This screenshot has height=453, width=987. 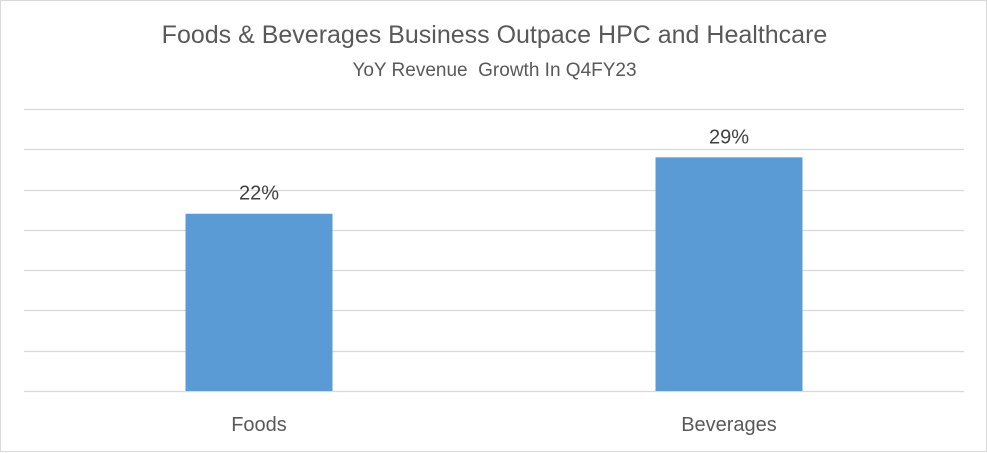 I want to click on x-tick-label-foods: Foods, so click(x=259, y=425).